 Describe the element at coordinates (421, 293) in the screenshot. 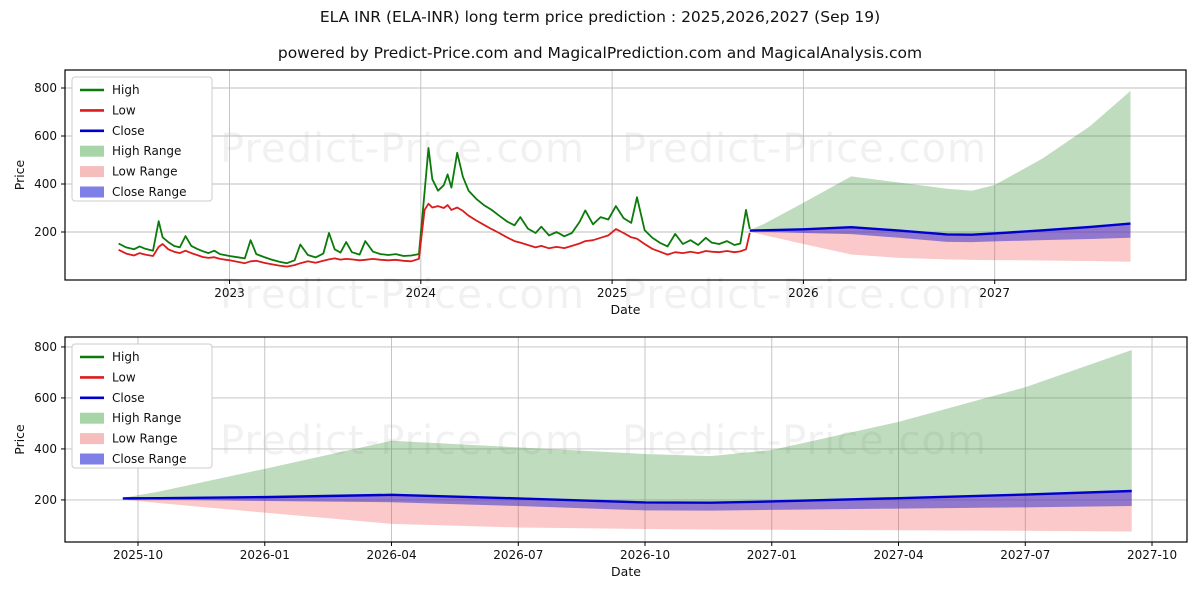

I see `x-tick-label: 2024` at that location.